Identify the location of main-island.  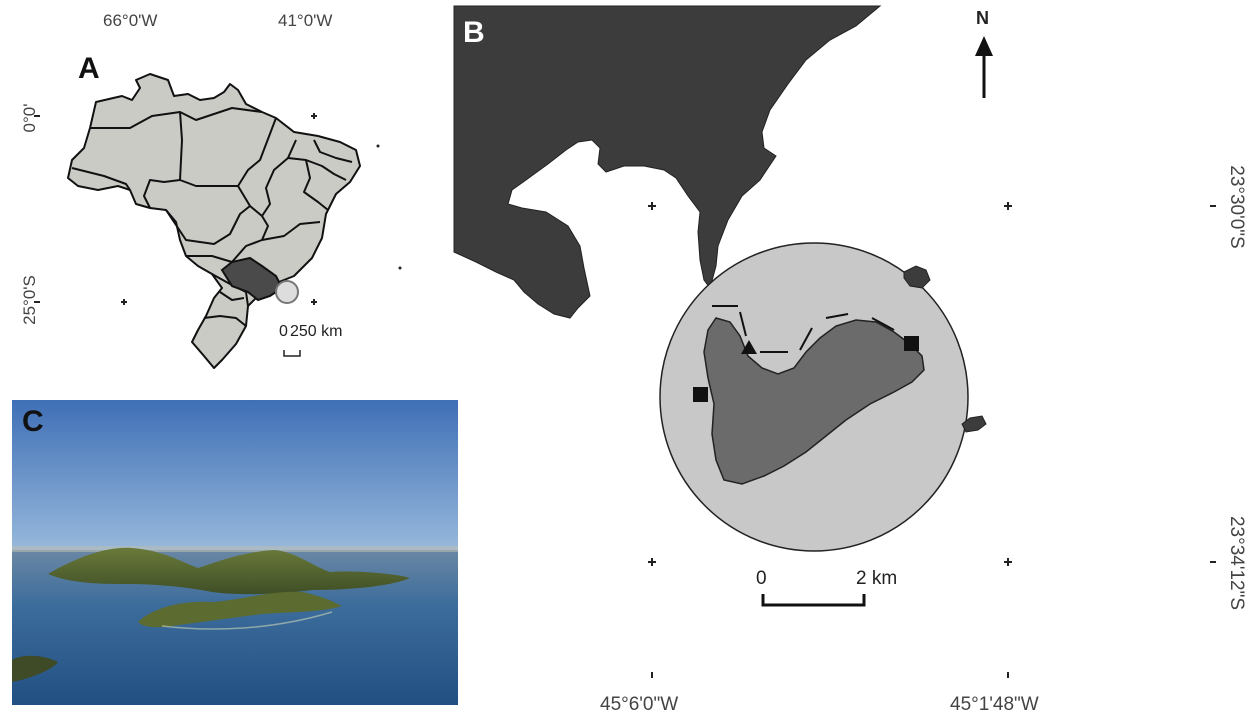
(814, 401).